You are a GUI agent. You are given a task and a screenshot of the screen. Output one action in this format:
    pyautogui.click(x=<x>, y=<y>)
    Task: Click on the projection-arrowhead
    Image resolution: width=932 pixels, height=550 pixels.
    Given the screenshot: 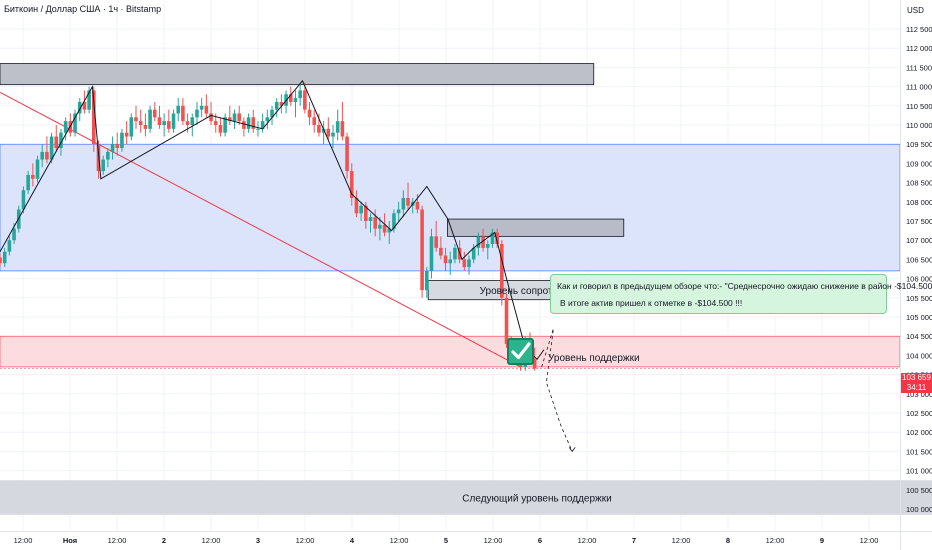 What is the action you would take?
    pyautogui.click(x=572, y=450)
    